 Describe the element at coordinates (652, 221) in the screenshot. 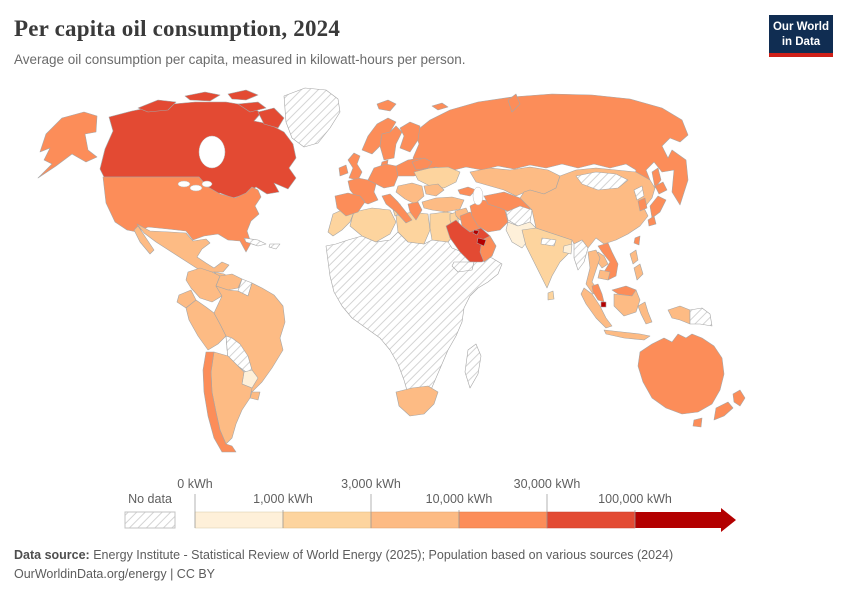

I see `country-japan-kyushu` at that location.